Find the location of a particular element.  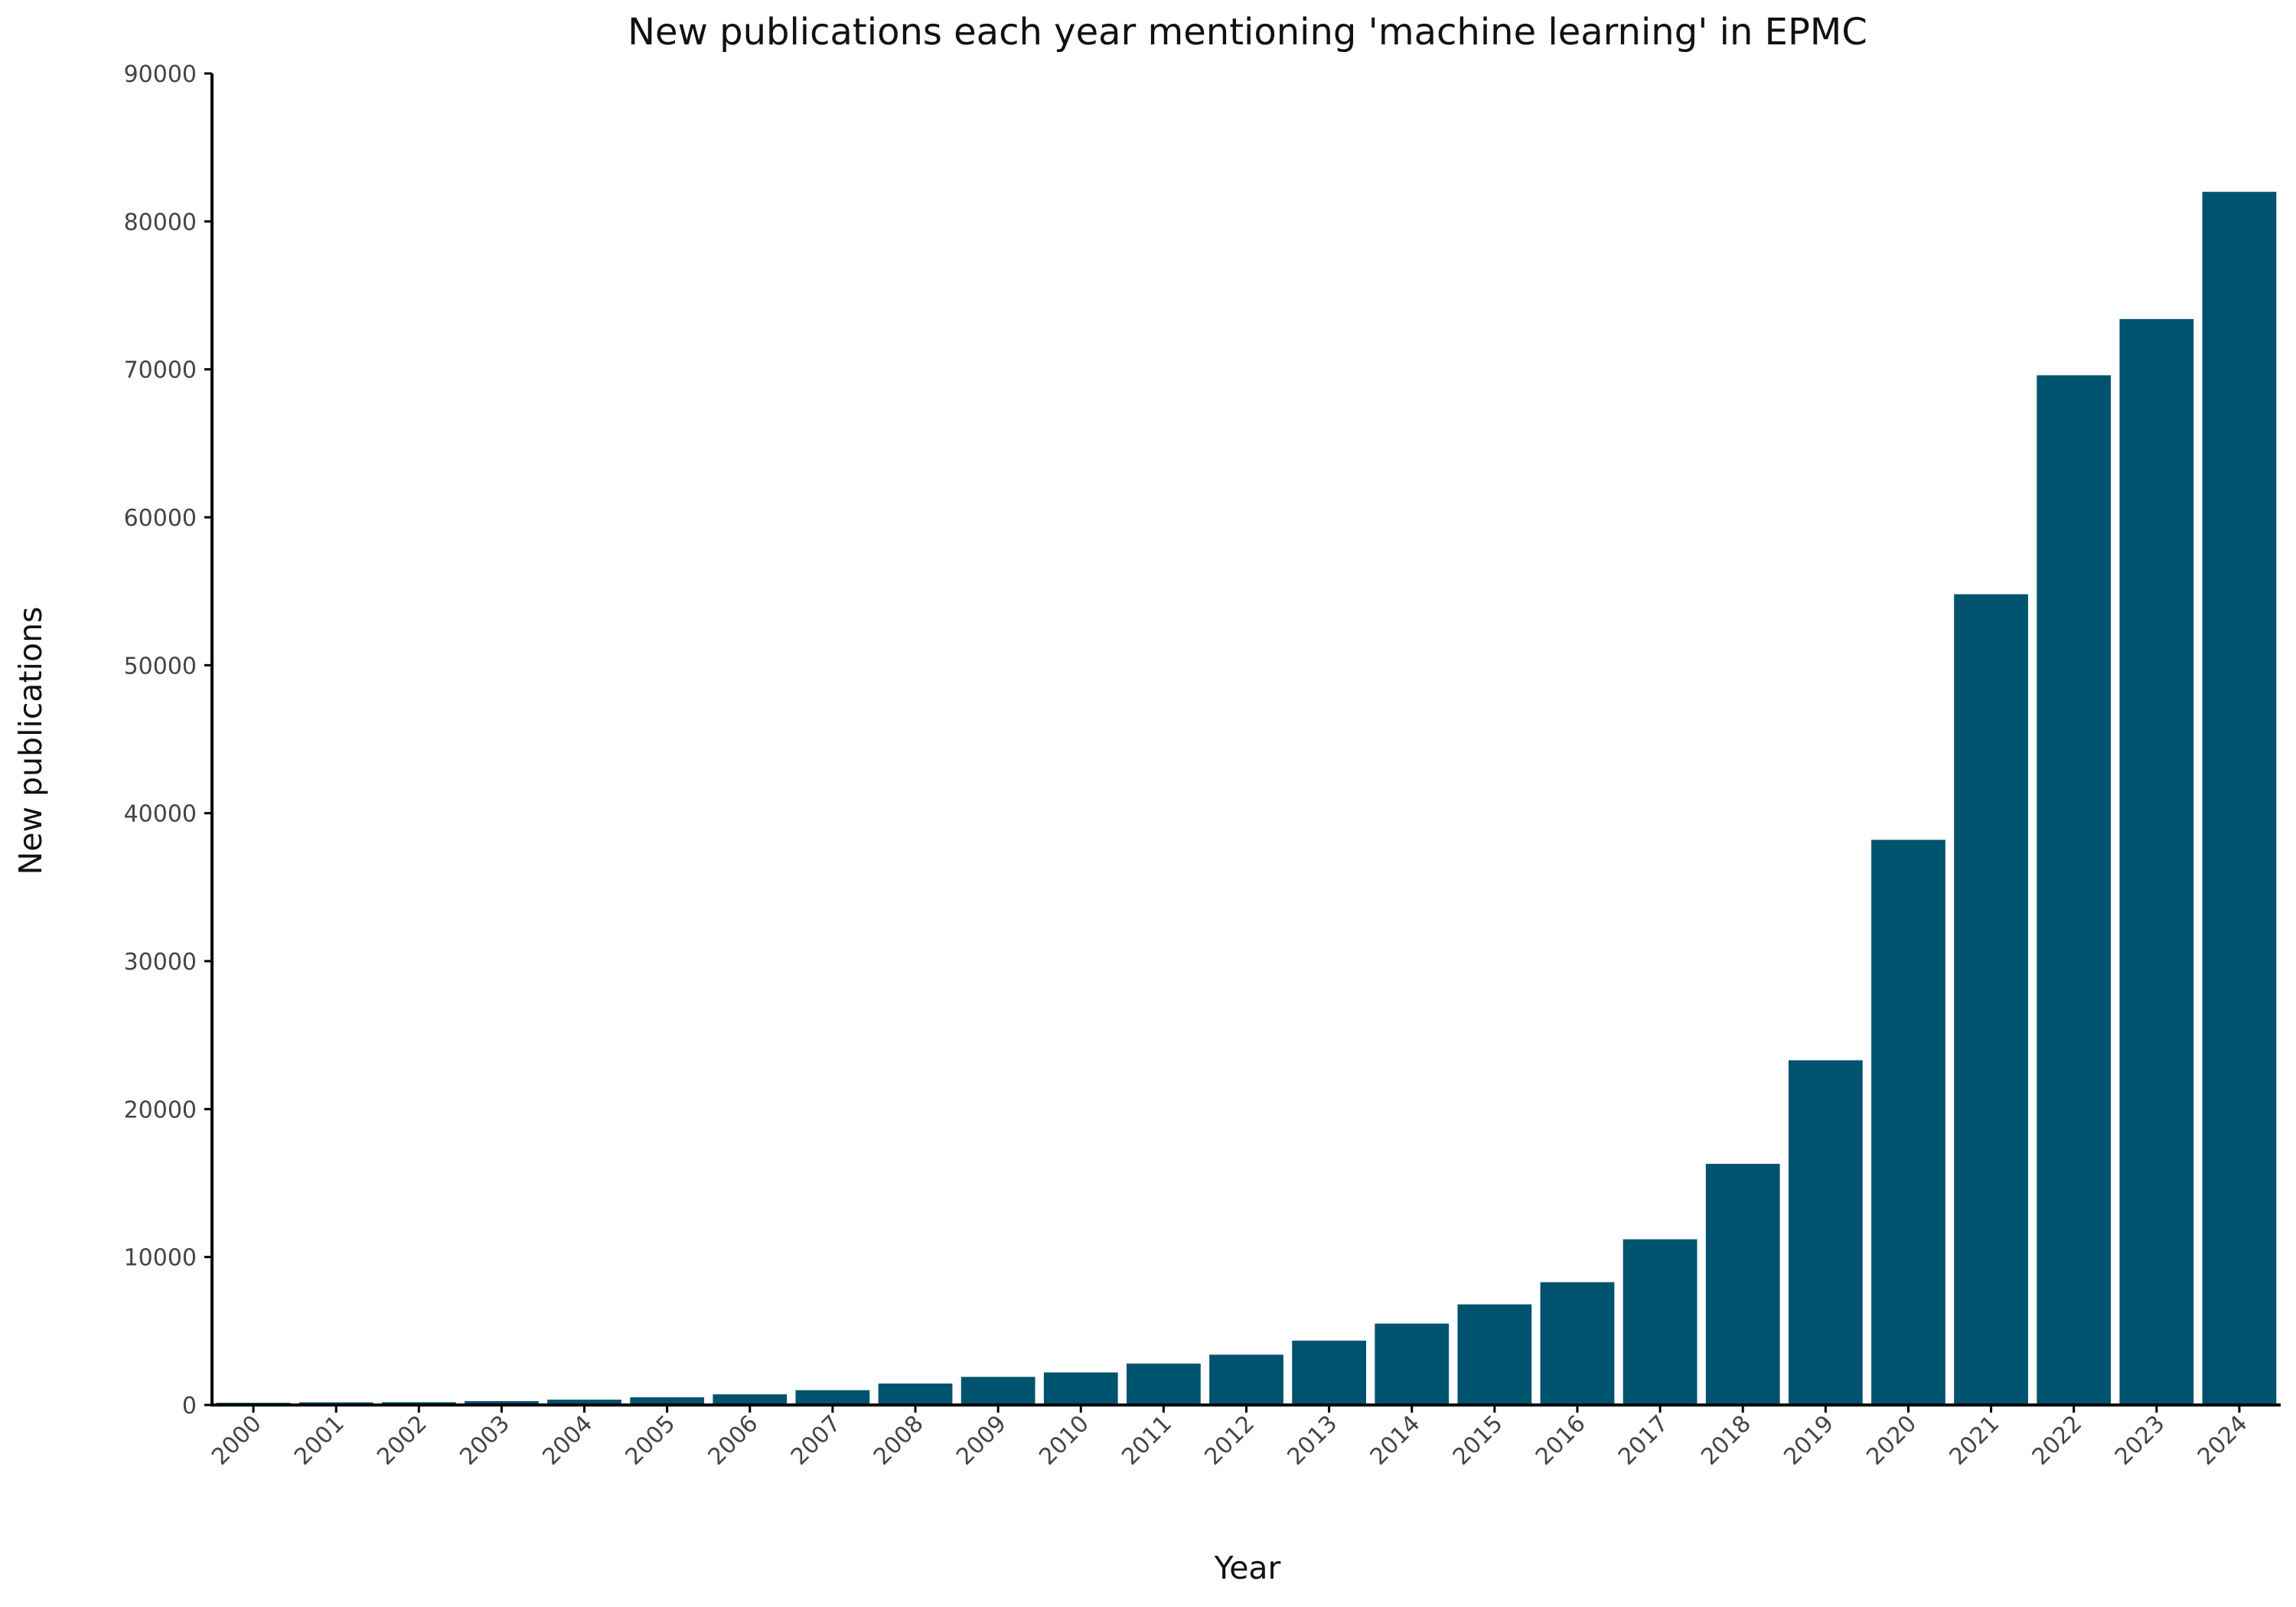

y-tick-label: 10000 is located at coordinates (160, 1258).